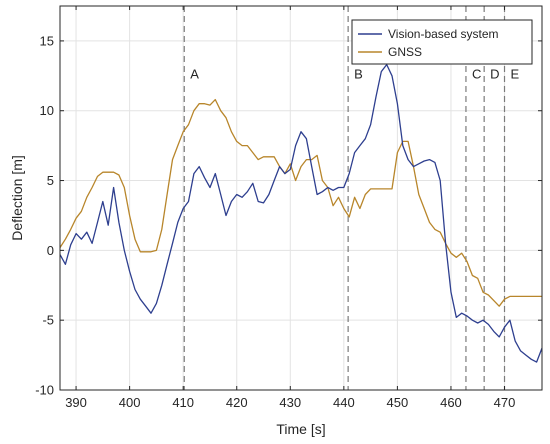  What do you see at coordinates (344, 402) in the screenshot?
I see `x-tick-label: 440` at bounding box center [344, 402].